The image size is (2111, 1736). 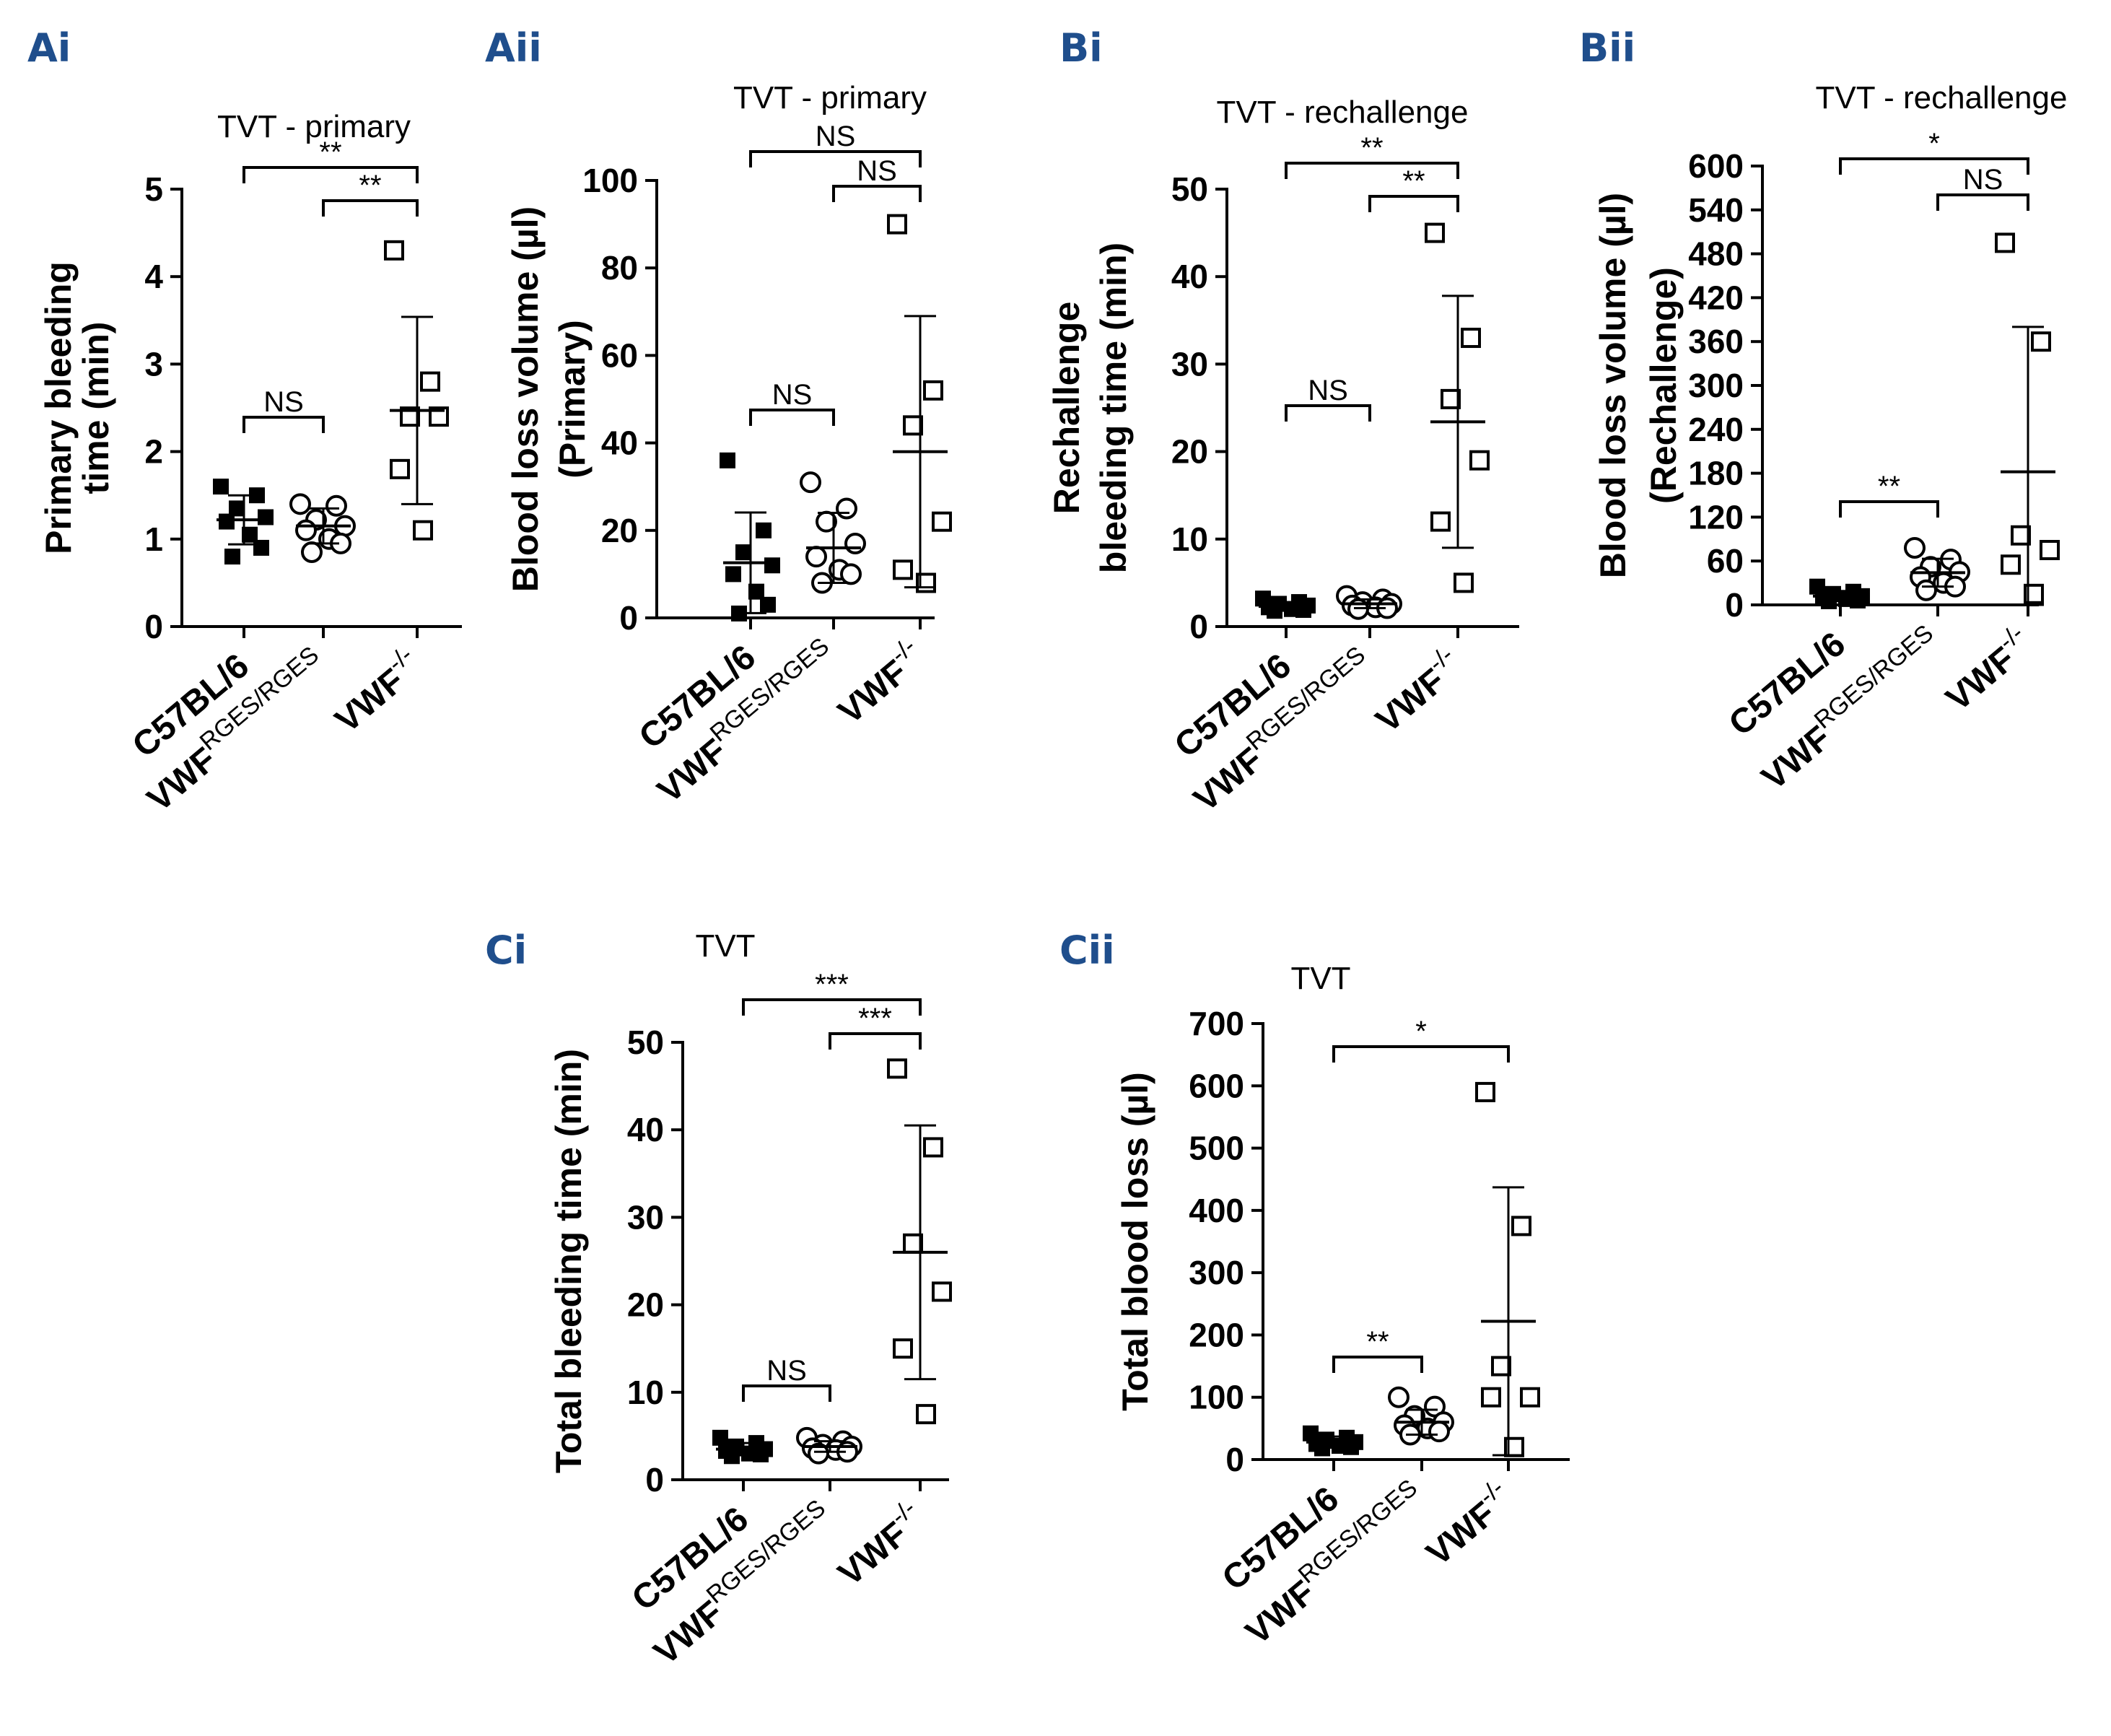 What do you see at coordinates (153, 452) in the screenshot?
I see `y-tick-label: 2` at bounding box center [153, 452].